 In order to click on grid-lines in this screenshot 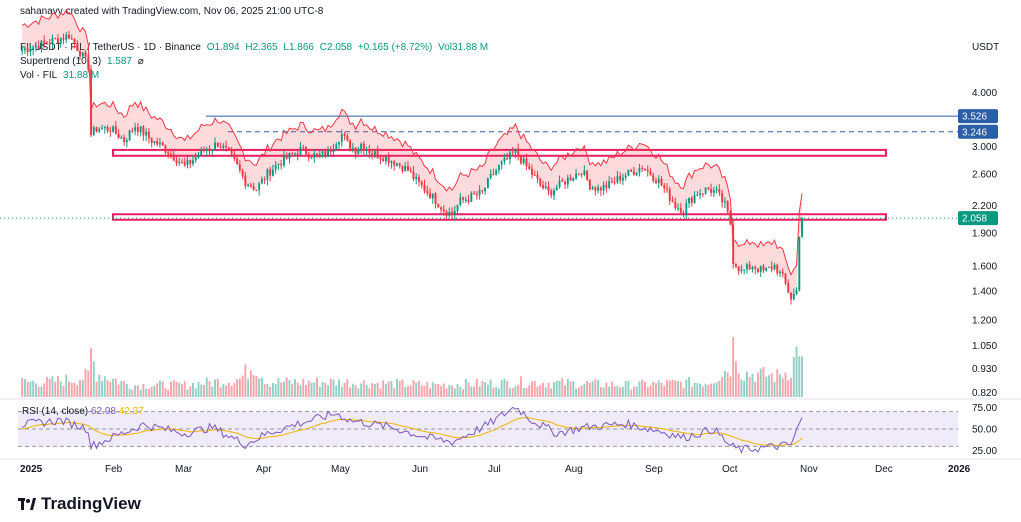, I will do `click(510, 429)`.